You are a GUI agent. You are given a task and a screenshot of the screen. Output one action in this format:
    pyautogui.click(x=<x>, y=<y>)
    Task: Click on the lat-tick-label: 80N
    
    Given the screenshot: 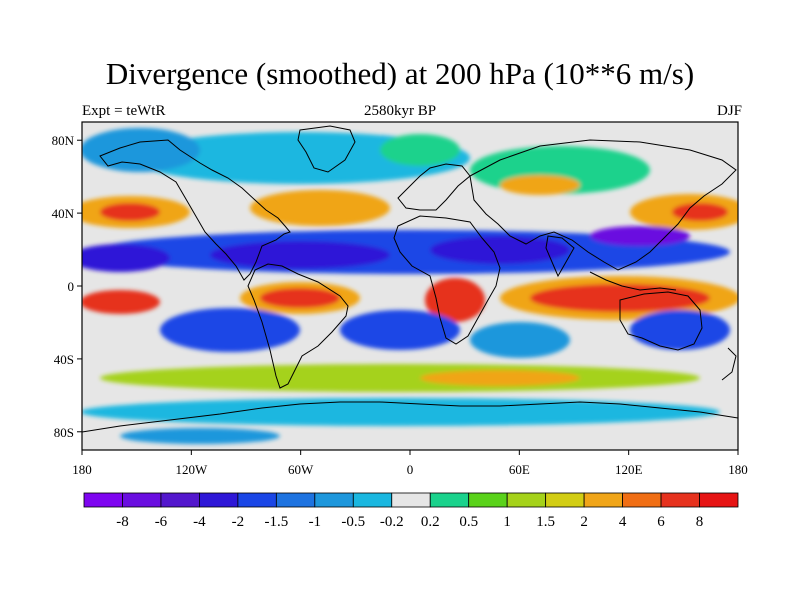 What is the action you would take?
    pyautogui.click(x=63, y=140)
    